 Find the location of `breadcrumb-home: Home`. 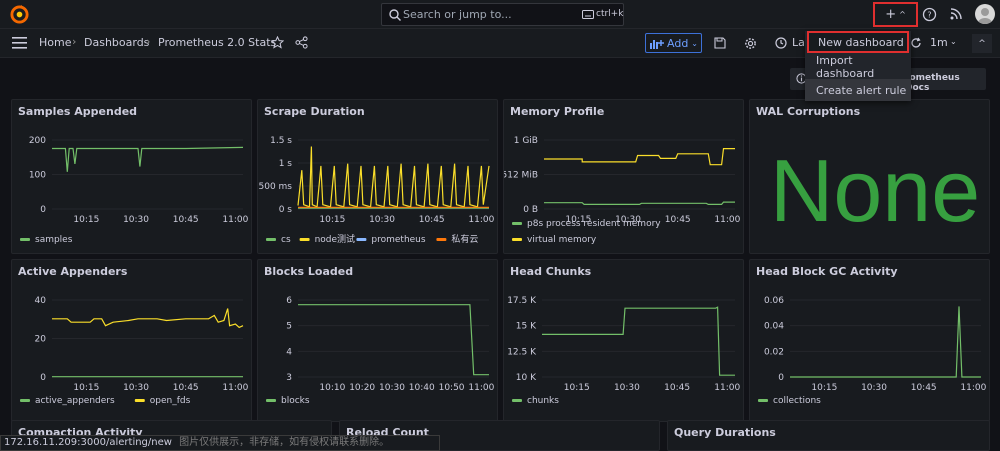

breadcrumb-home: Home is located at coordinates (55, 42).